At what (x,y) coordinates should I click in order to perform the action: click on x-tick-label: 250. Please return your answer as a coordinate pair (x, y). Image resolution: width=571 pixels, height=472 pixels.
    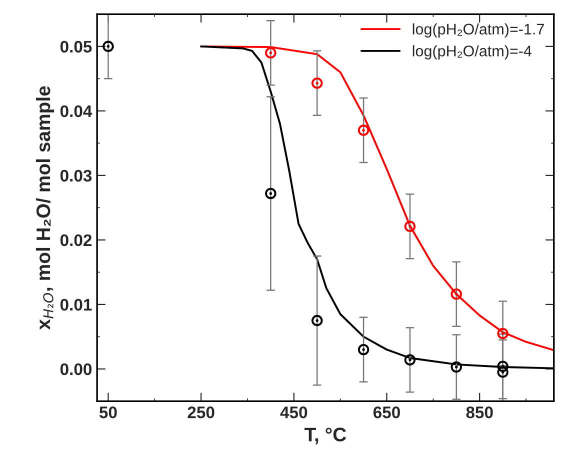
    Looking at the image, I should click on (201, 412).